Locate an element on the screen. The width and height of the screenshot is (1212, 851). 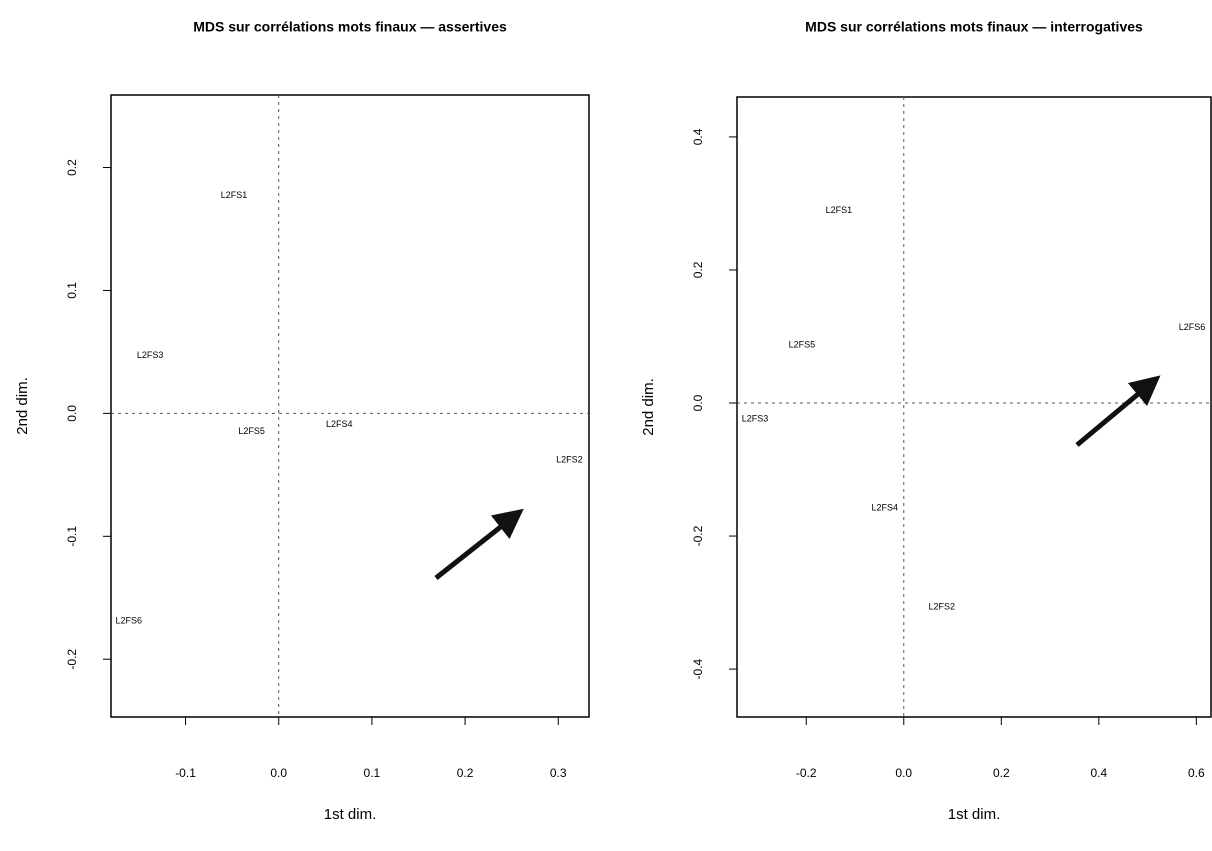
x-tick-label: -0.1 is located at coordinates (185, 773).